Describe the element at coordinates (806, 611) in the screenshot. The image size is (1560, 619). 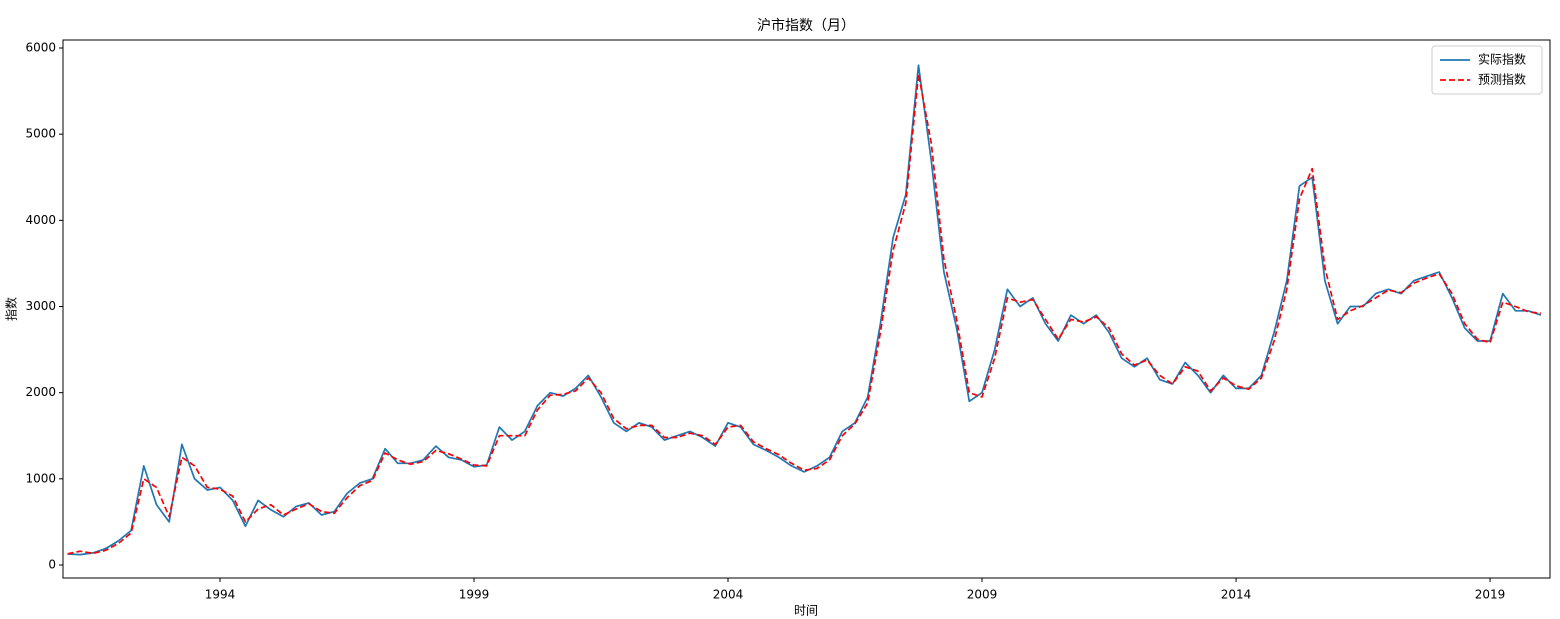
I see `x-axis-label: 时间` at that location.